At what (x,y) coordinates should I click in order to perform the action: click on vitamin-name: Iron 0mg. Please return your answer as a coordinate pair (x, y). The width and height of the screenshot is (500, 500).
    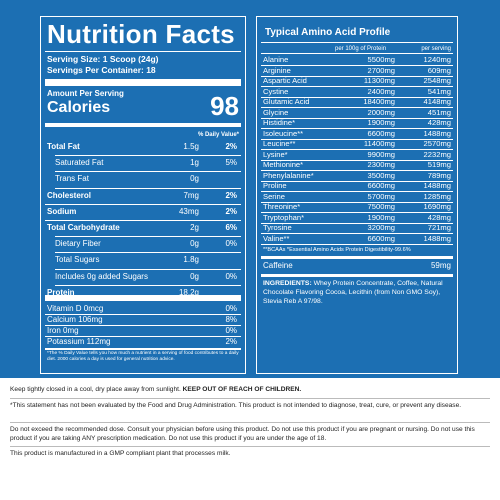
    Looking at the image, I should click on (63, 330).